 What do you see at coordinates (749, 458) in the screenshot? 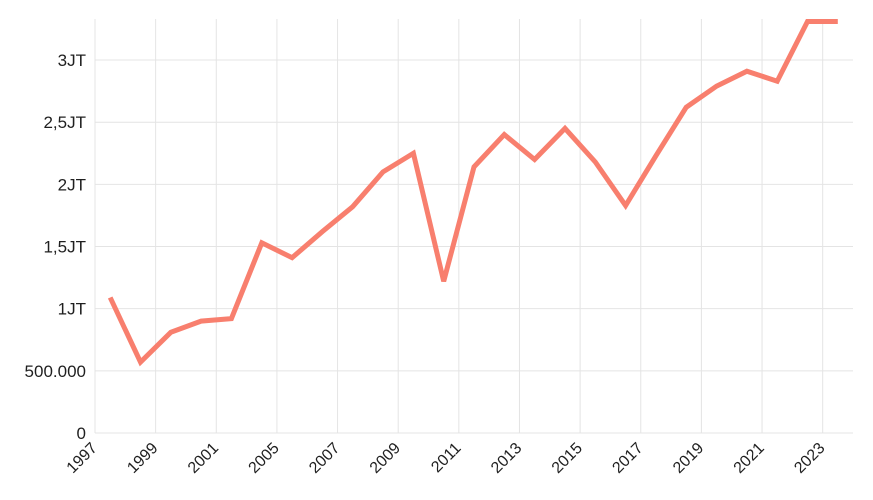
I see `x-axis-tick-label: 2021` at bounding box center [749, 458].